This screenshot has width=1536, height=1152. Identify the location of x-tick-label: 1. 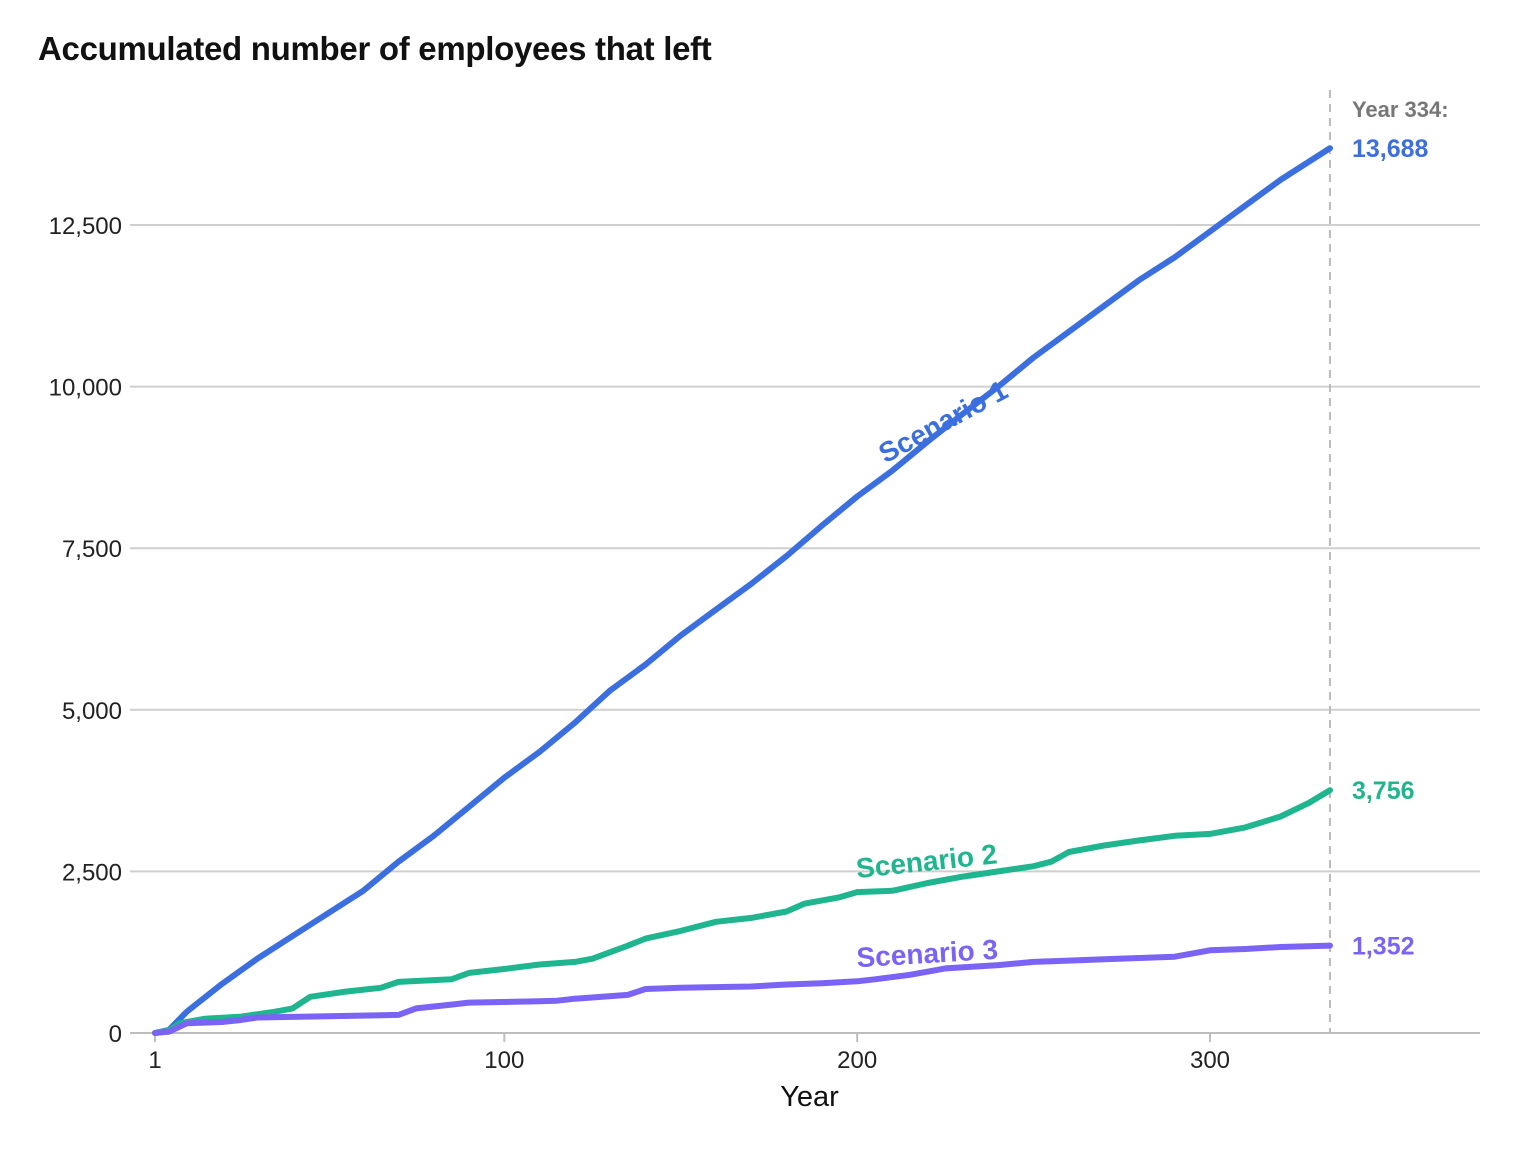
(154, 1060).